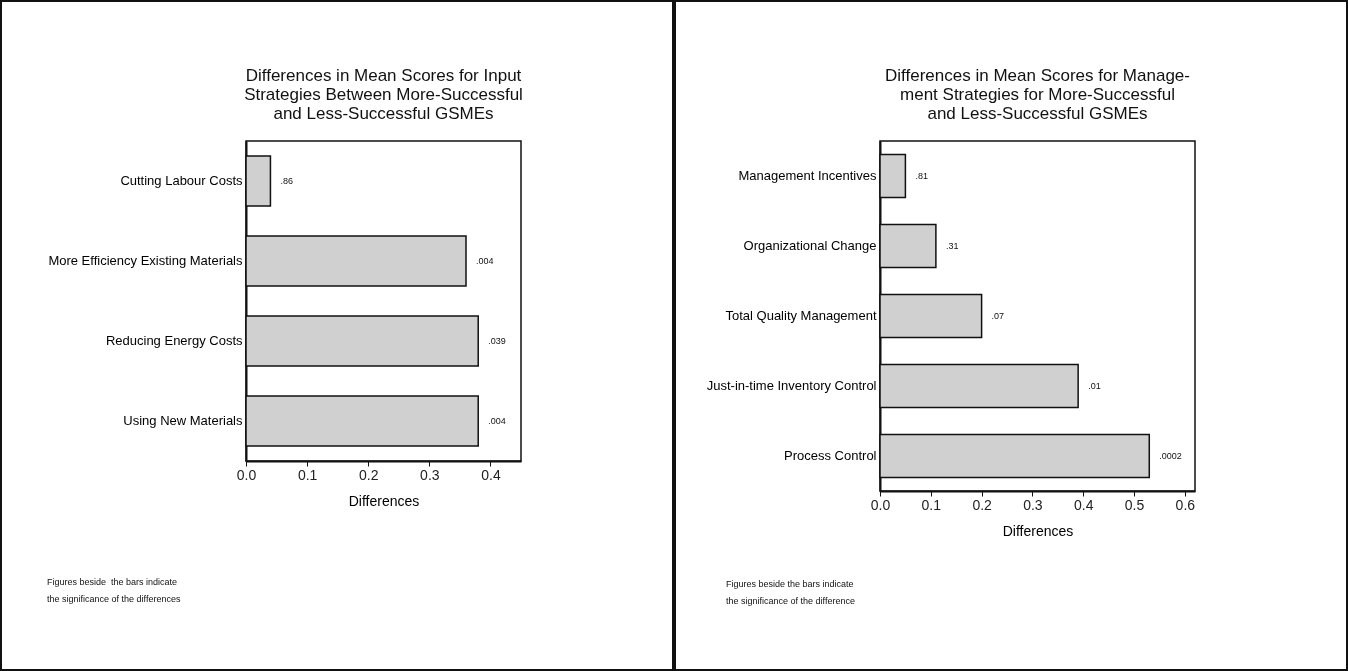 This screenshot has width=1348, height=671. What do you see at coordinates (1185, 504) in the screenshot?
I see `x-tick-label: 0.6` at bounding box center [1185, 504].